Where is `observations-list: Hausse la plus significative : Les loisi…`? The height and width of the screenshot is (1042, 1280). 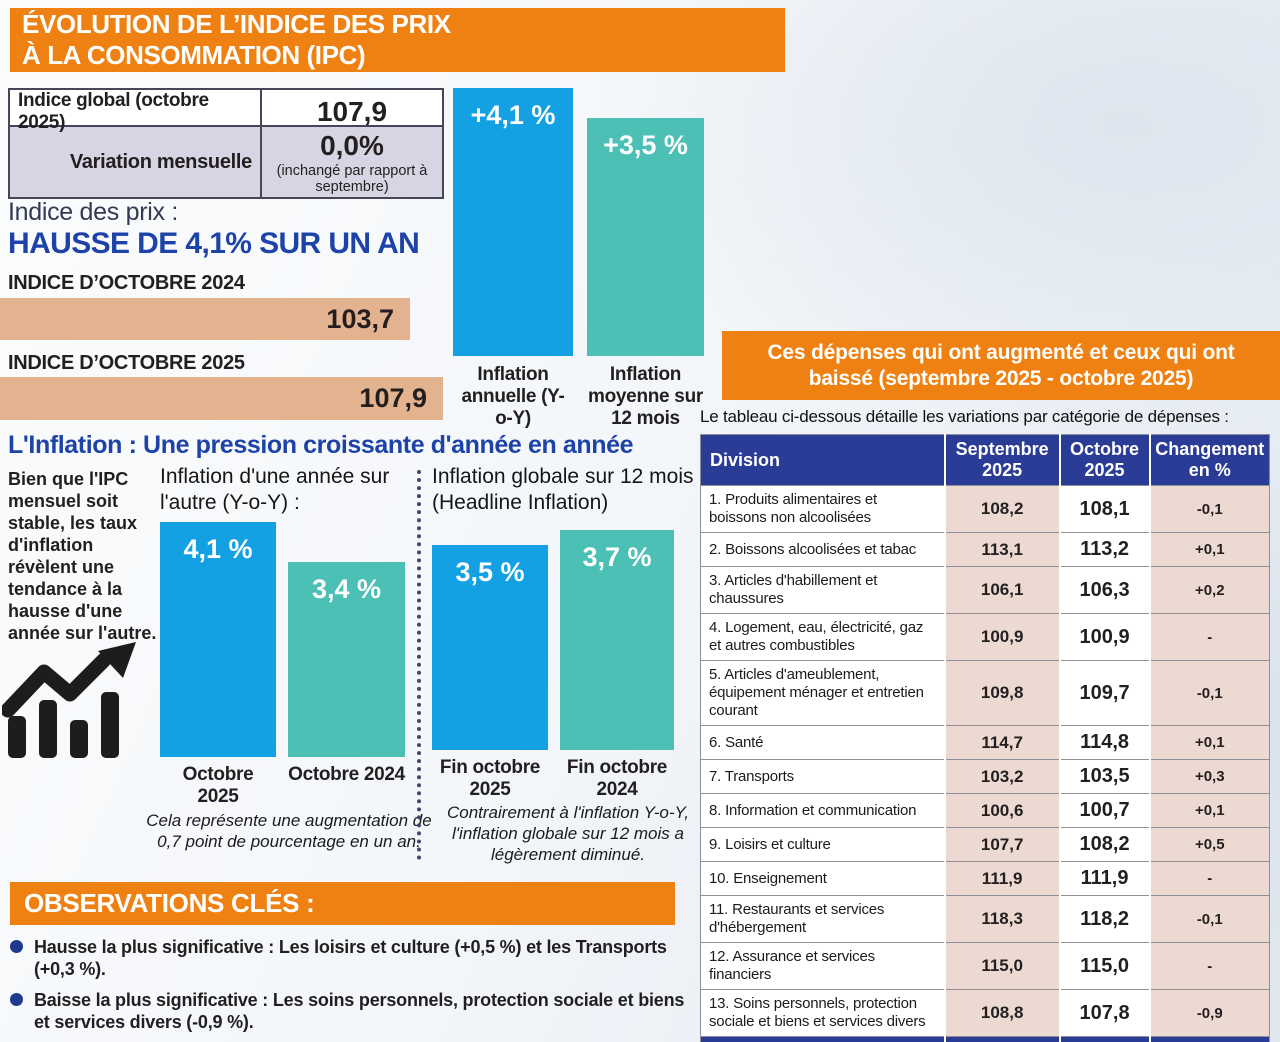
observations-list: Hausse la plus significative : Les loisi… is located at coordinates (352, 989).